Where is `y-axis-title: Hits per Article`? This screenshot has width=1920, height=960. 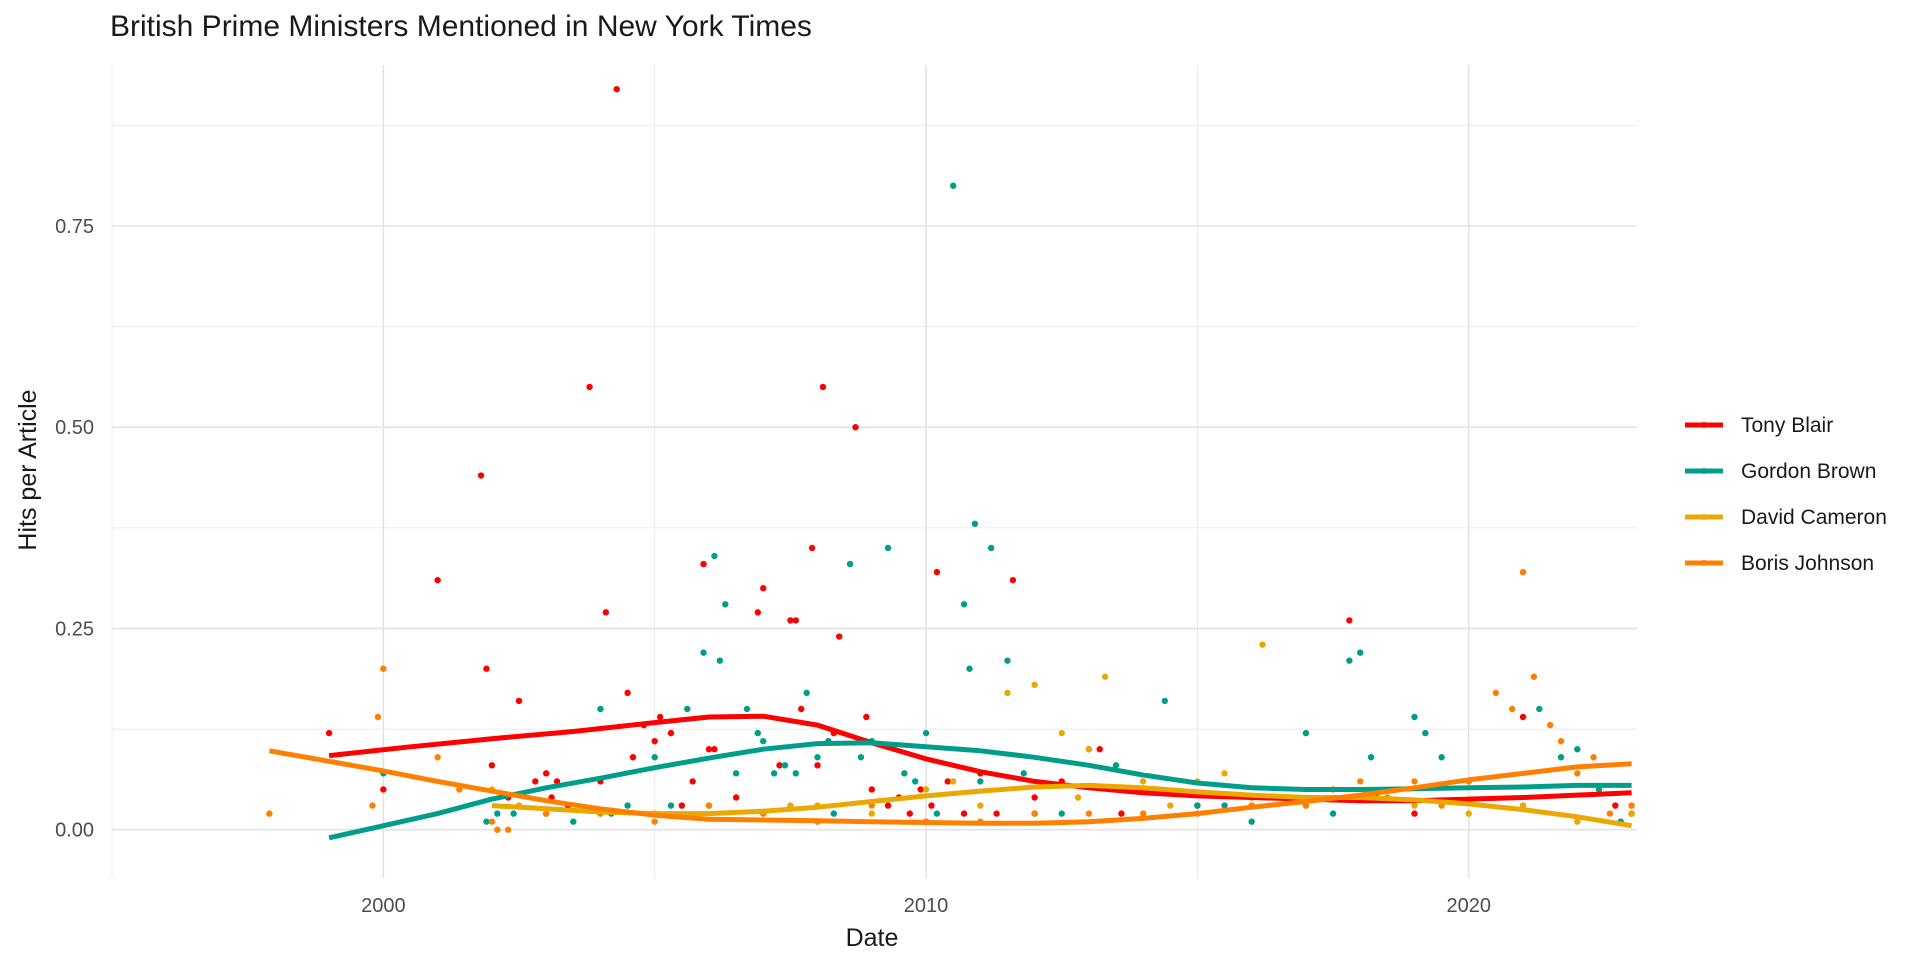 y-axis-title: Hits per Article is located at coordinates (28, 469).